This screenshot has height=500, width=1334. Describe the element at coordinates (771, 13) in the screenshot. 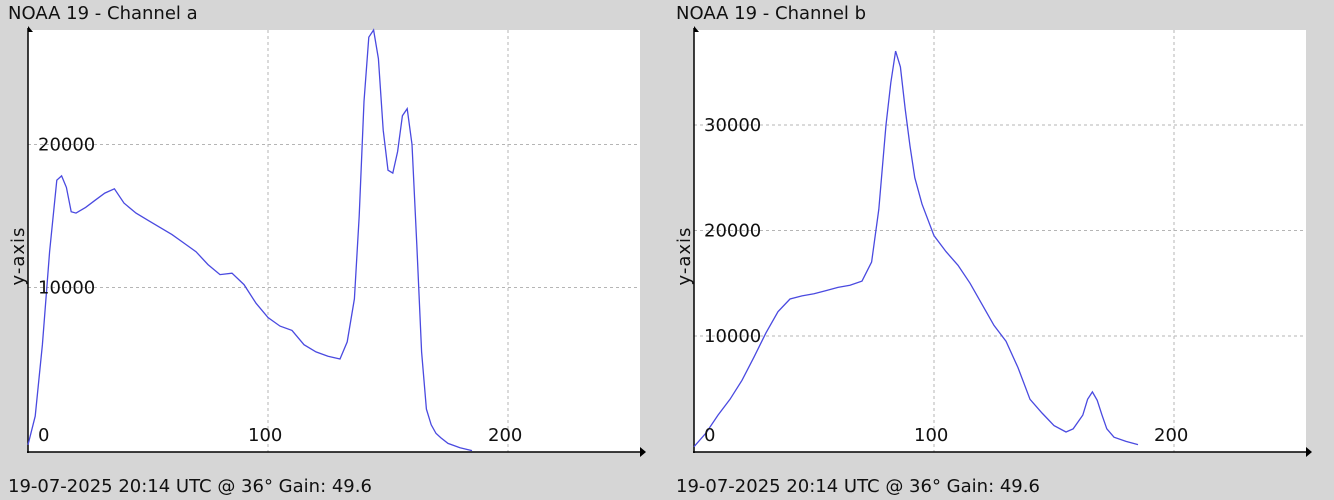

I see `chart-b-title: NOAA 19 - Channel b` at that location.